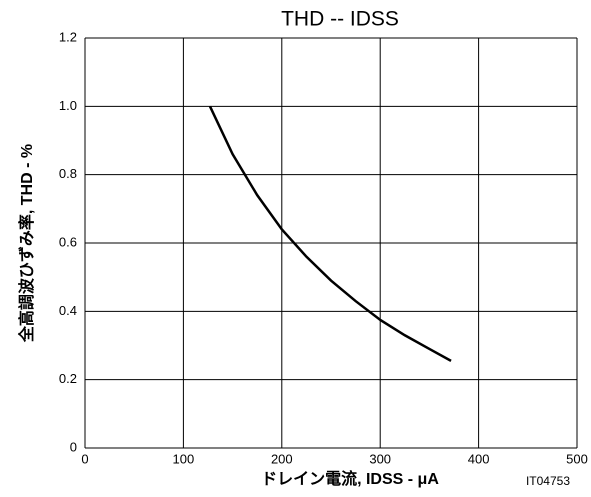  What do you see at coordinates (73, 446) in the screenshot?
I see `y-tick-label: 0` at bounding box center [73, 446].